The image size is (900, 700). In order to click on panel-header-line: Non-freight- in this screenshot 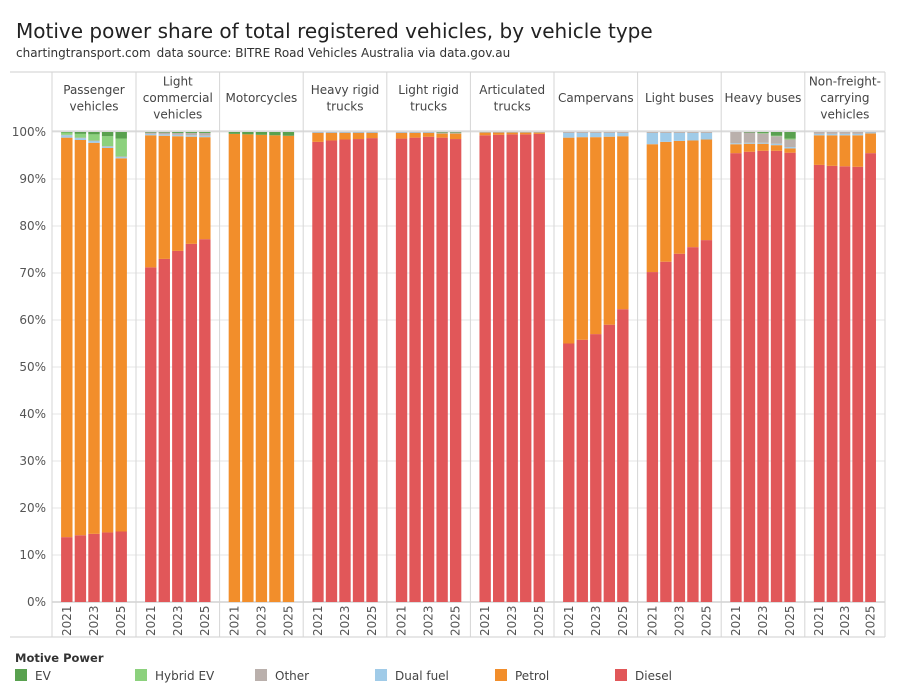, I will do `click(845, 82)`.